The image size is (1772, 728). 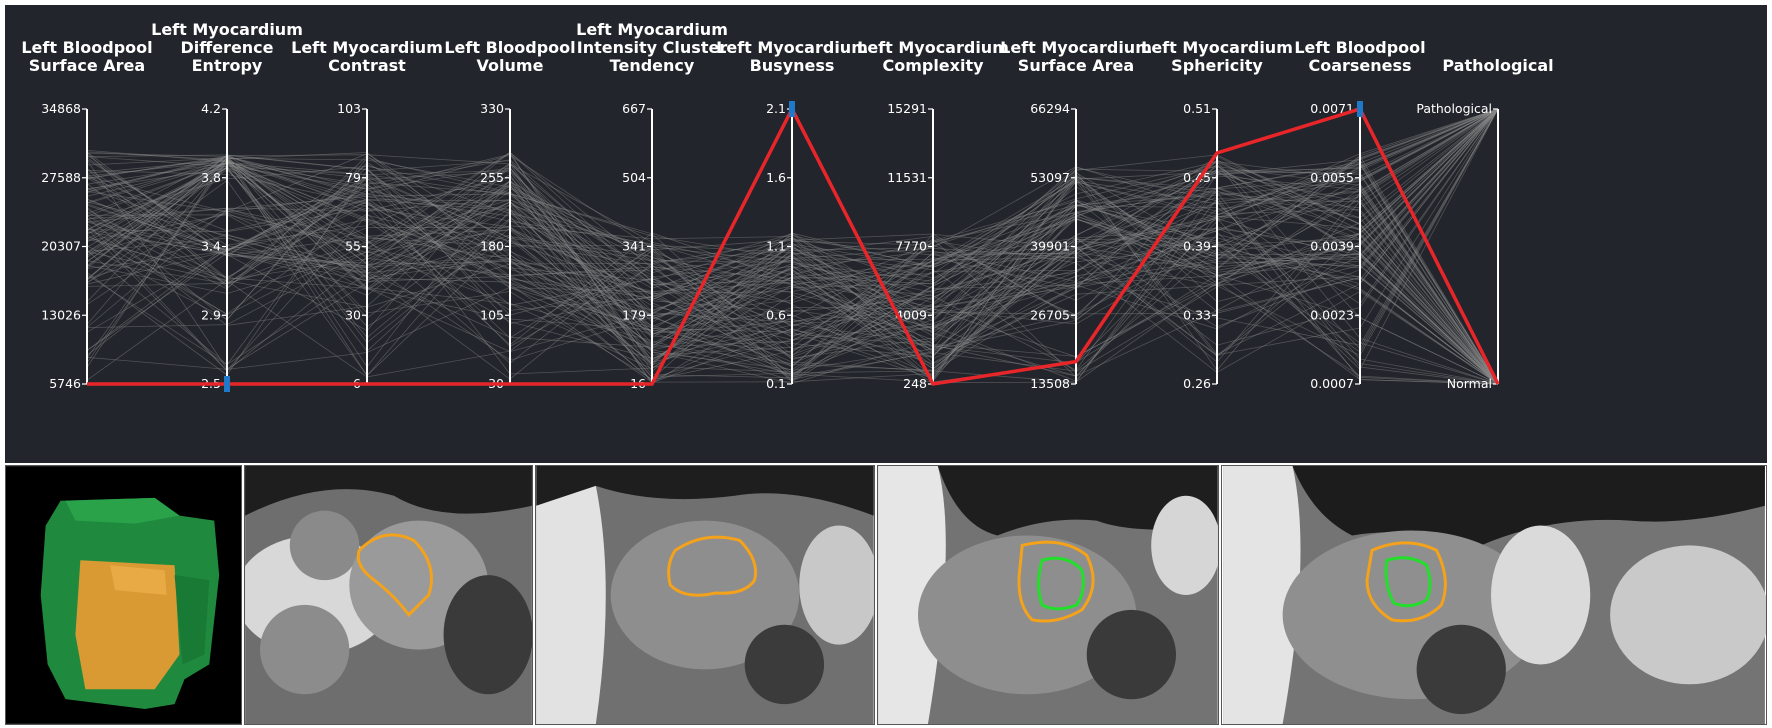 I want to click on axis-title-line: Contrast, so click(x=367, y=65).